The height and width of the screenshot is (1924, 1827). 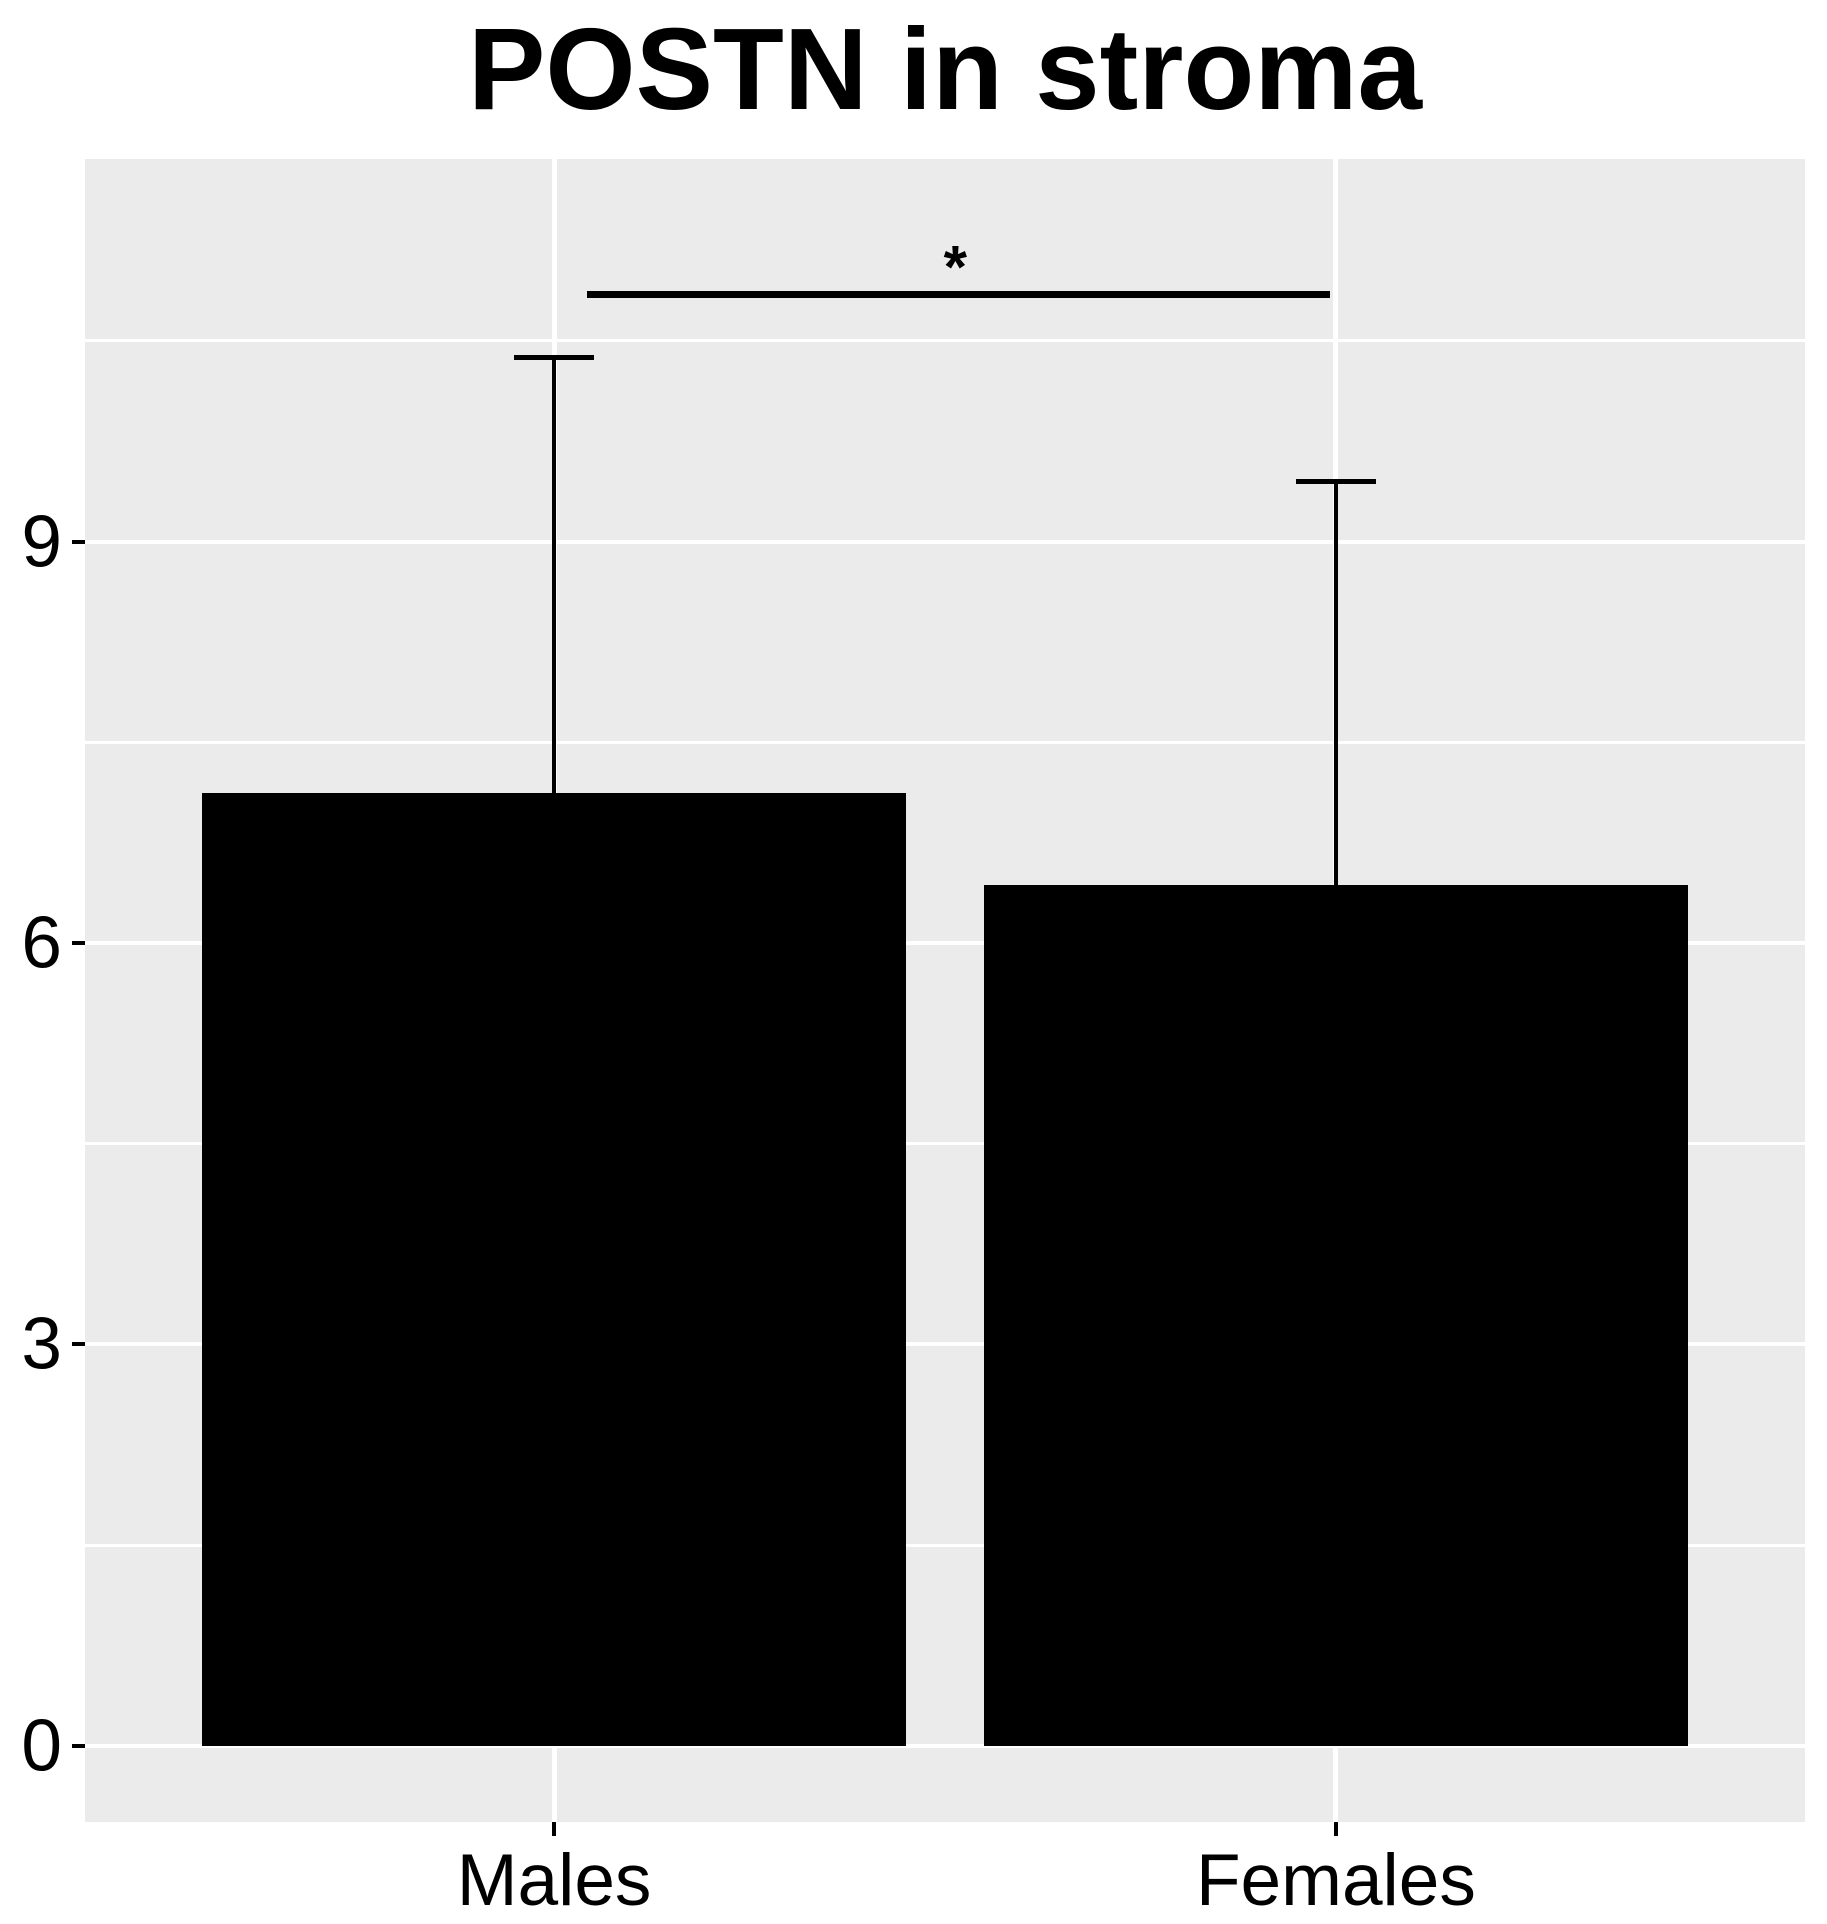 I want to click on x-tick-label-females: Females, so click(x=1335, y=1880).